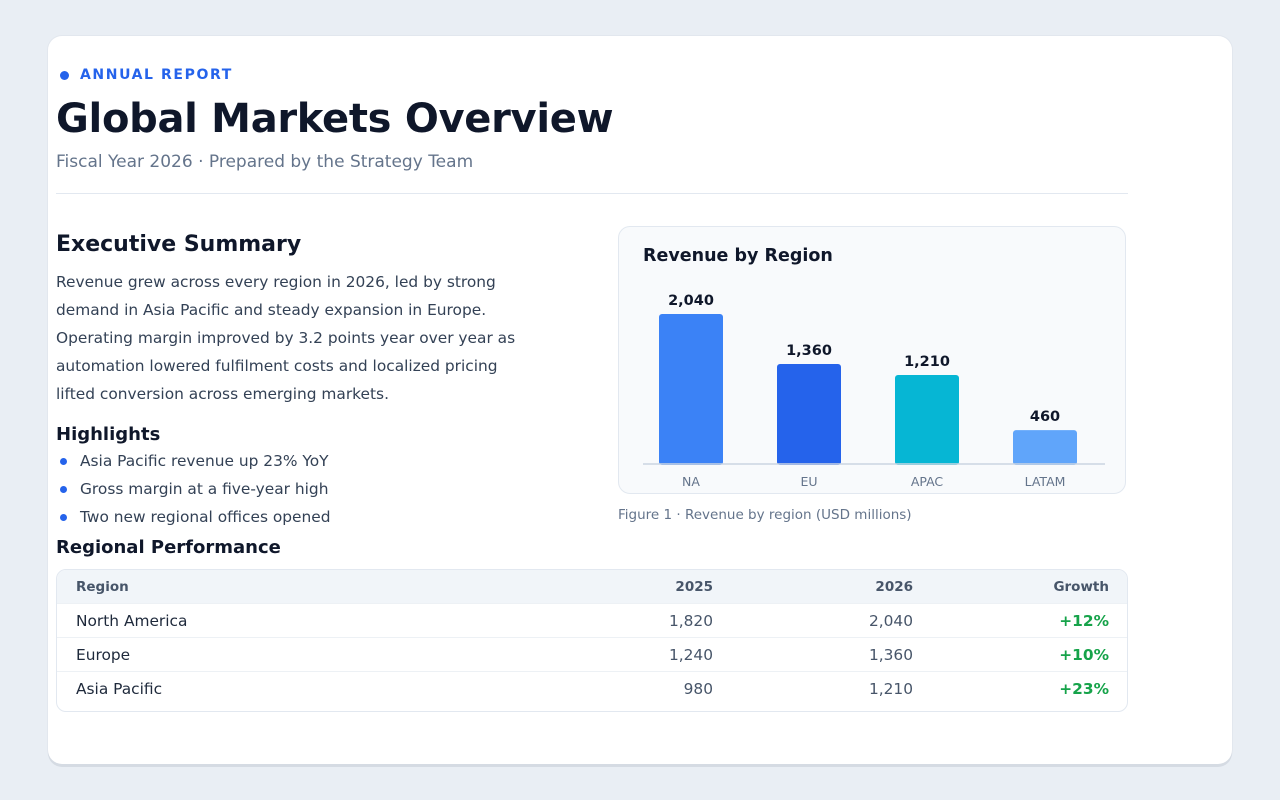 The image size is (1280, 800). I want to click on bar-value-label: 1,360, so click(809, 351).